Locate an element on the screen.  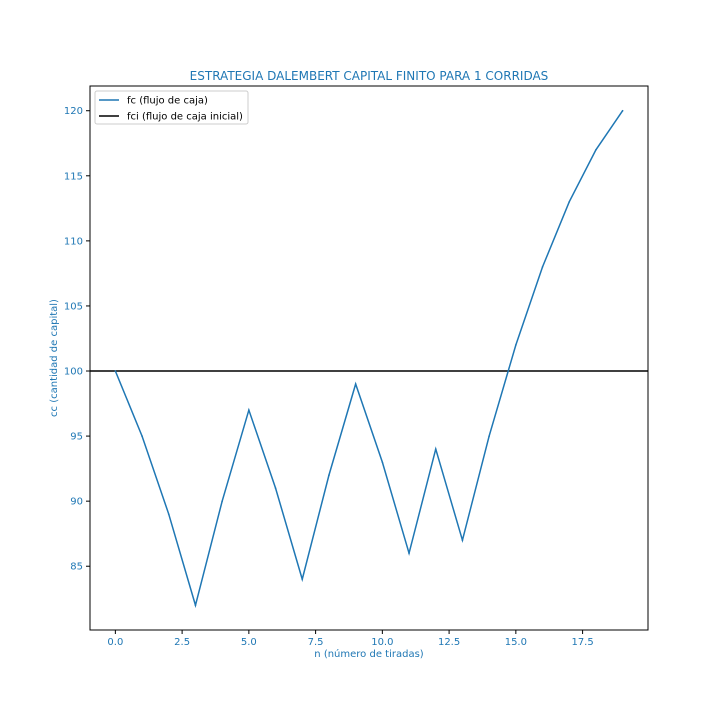
y-tick-label: 85 is located at coordinates (76, 567).